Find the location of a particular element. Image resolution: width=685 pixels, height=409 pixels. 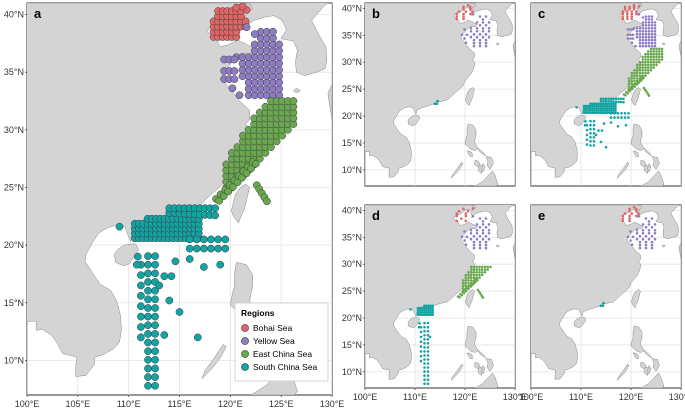

y-tick-label: 35°N is located at coordinates (14, 72).